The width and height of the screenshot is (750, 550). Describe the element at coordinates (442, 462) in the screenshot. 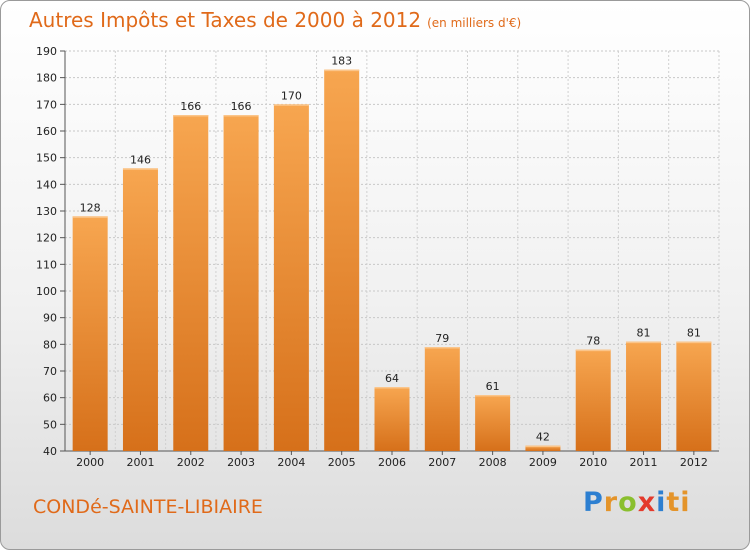

I see `x-tick-label-2007: 2007` at that location.